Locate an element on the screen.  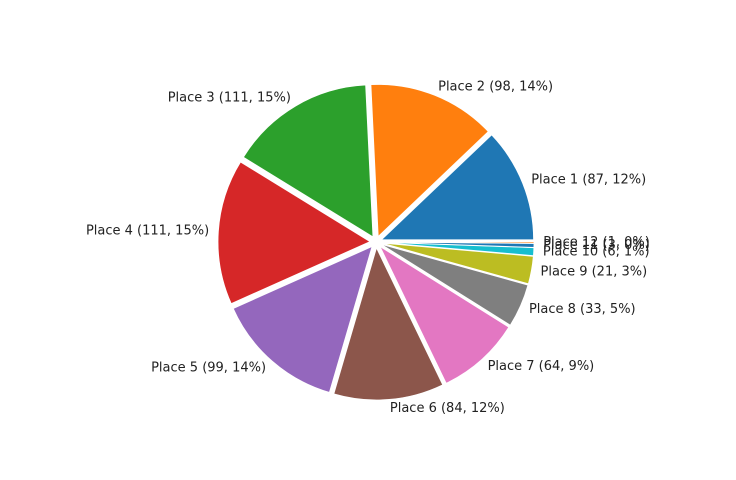
pie-label-10: Place 10 (6, 1%) is located at coordinates (596, 252).